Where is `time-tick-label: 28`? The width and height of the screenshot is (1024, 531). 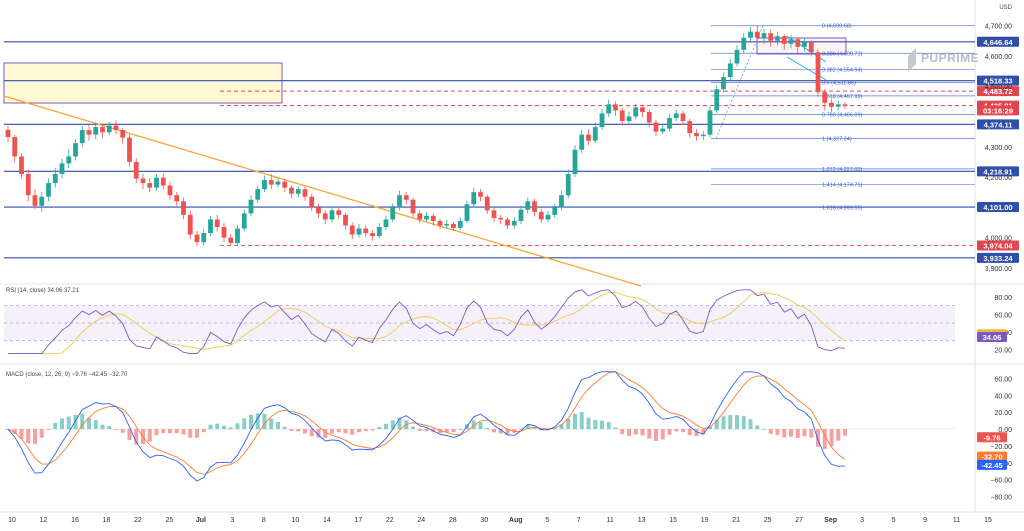 time-tick-label: 28 is located at coordinates (453, 520).